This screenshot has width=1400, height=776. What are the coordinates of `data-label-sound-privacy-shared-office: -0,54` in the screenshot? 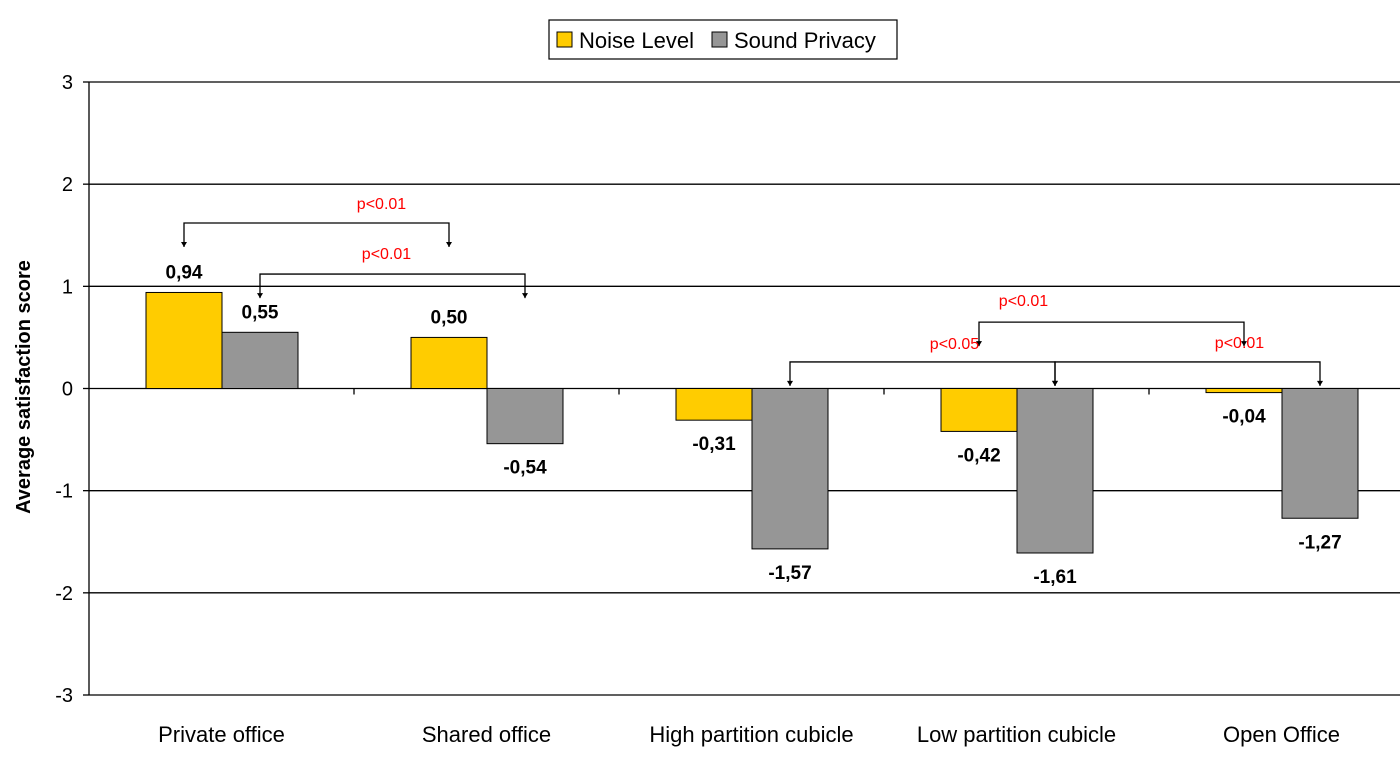 It's located at (525, 468).